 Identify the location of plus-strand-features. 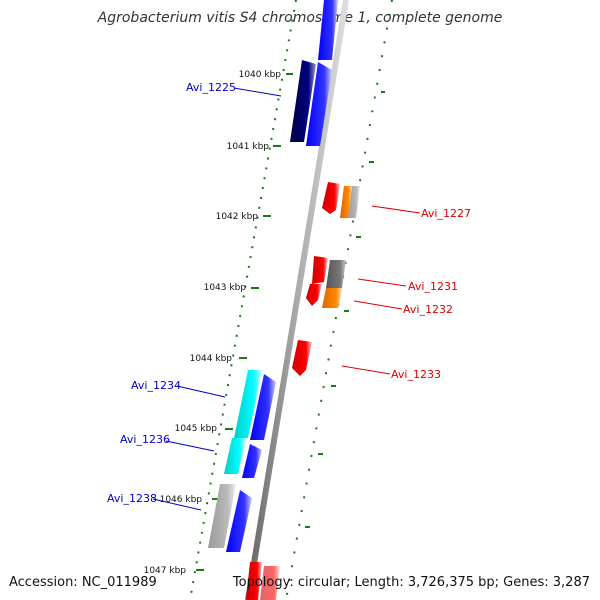
(303, 391).